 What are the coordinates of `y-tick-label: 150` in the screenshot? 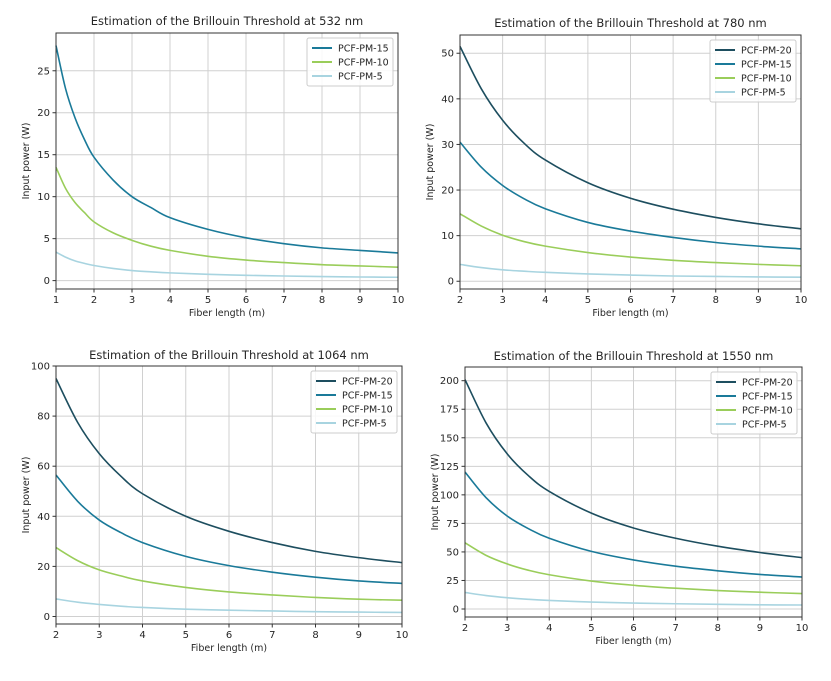 It's located at (449, 438).